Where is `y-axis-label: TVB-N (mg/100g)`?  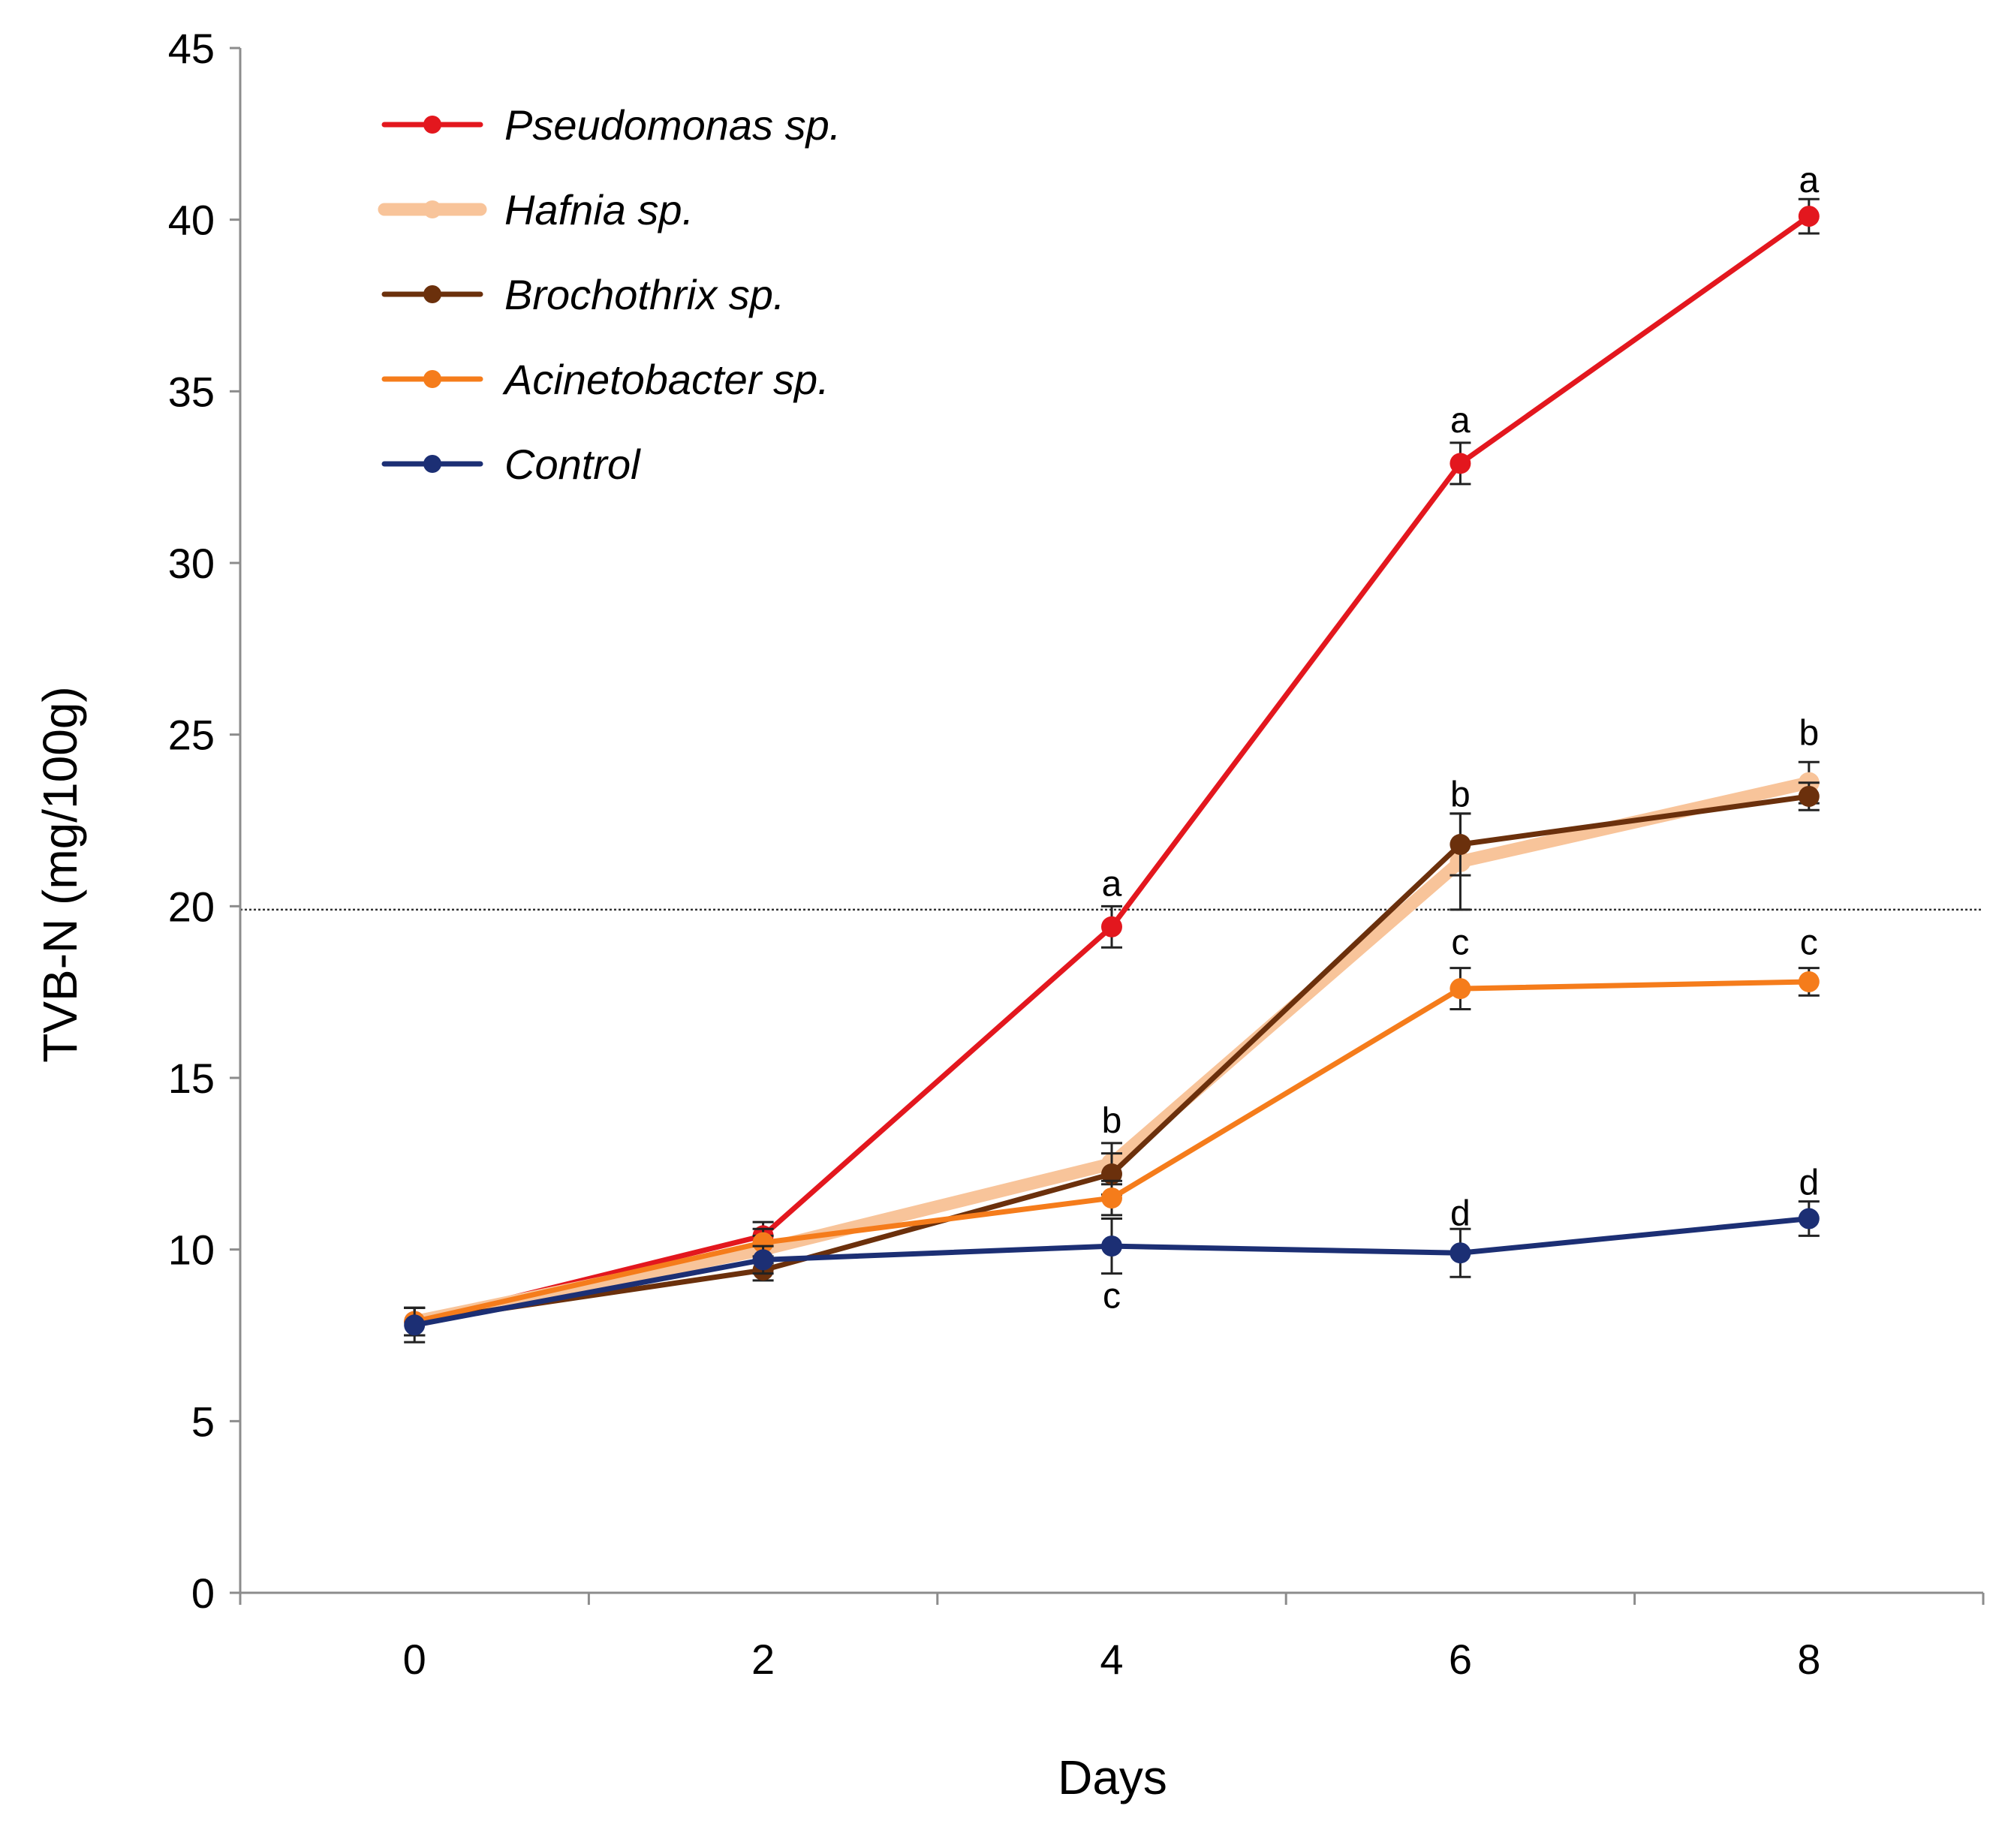 y-axis-label: TVB-N (mg/100g) is located at coordinates (60, 874).